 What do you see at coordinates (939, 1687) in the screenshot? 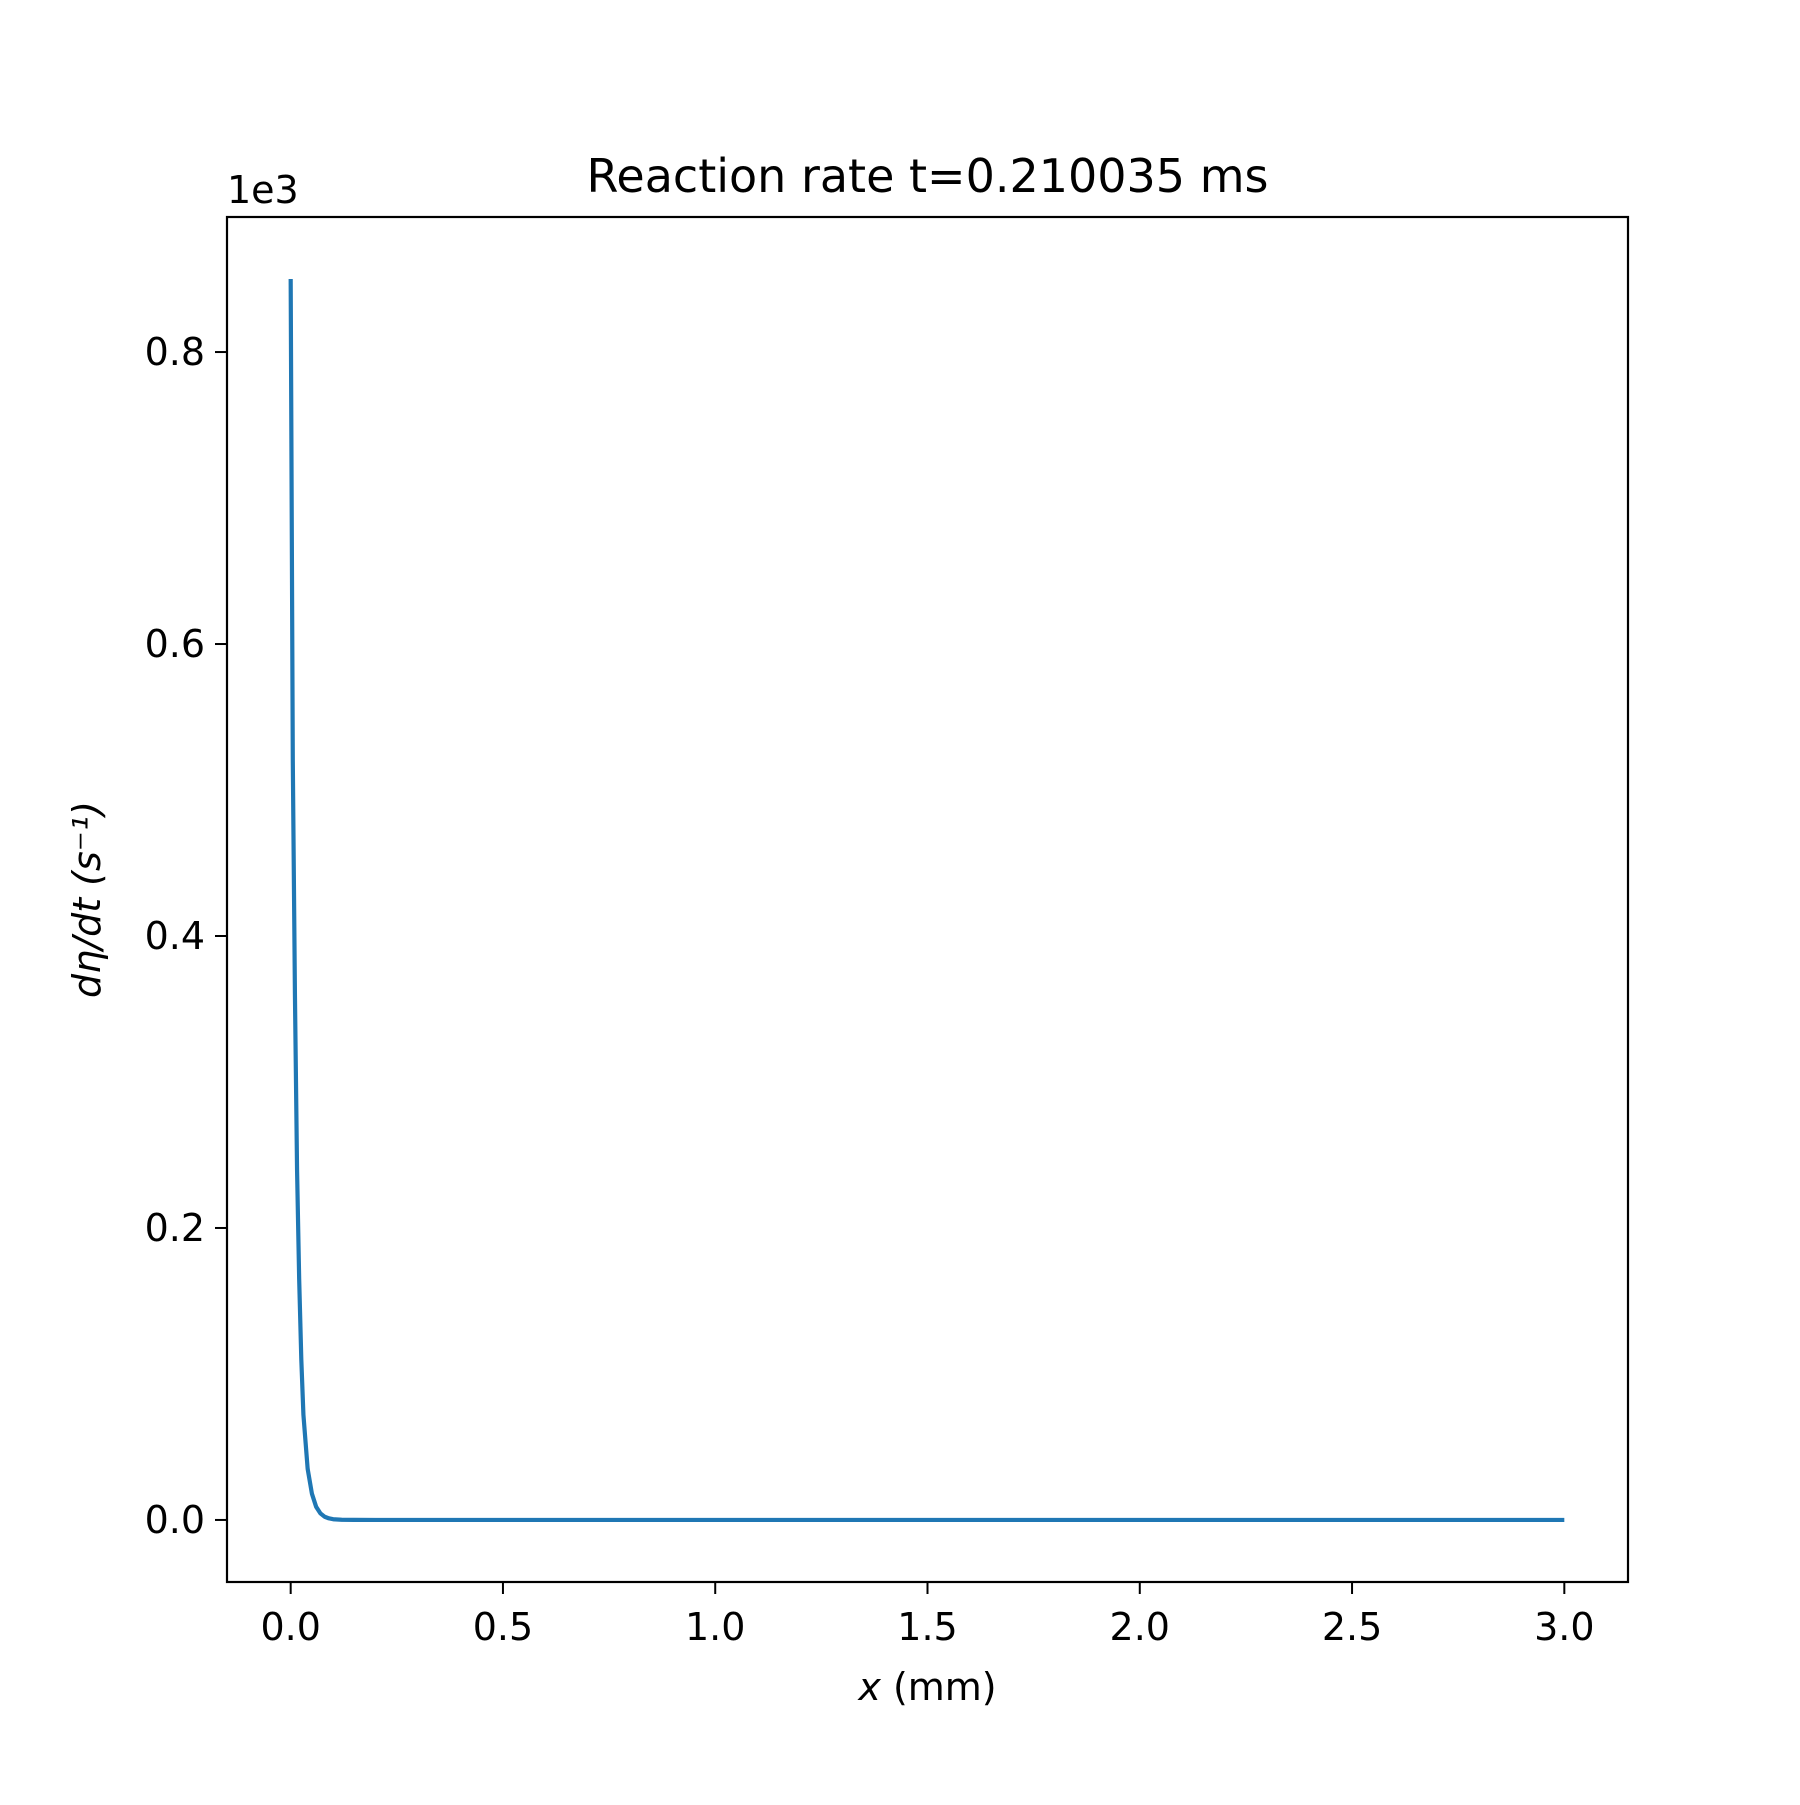
I see `x-axis-label-unit: (mm)` at bounding box center [939, 1687].